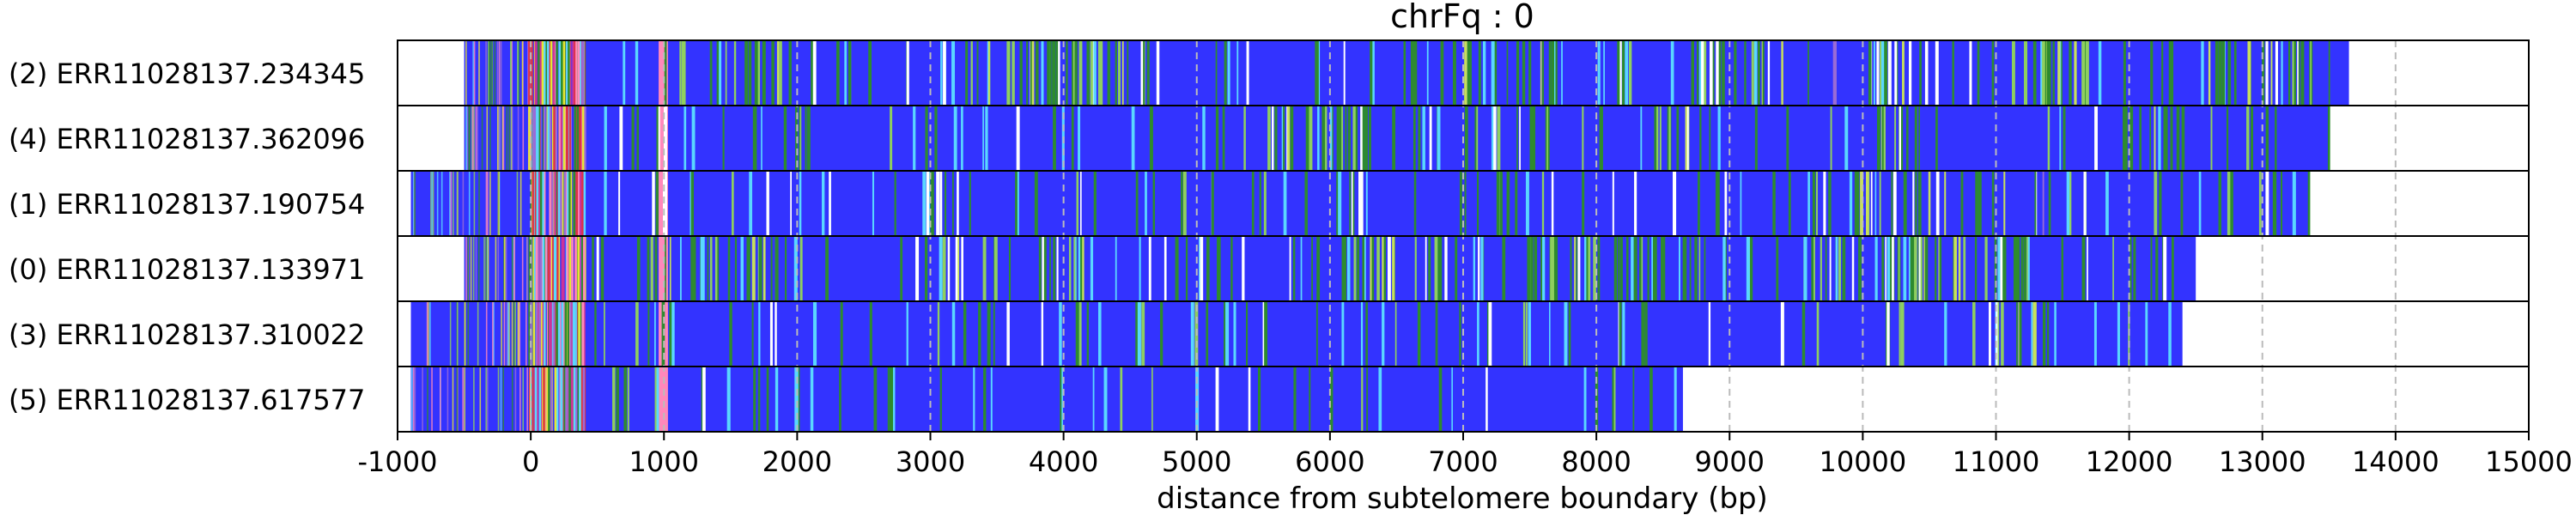 The height and width of the screenshot is (515, 2576). Describe the element at coordinates (1462, 498) in the screenshot. I see `x-axis-label: distance from subtelomere boundary (bp)` at that location.